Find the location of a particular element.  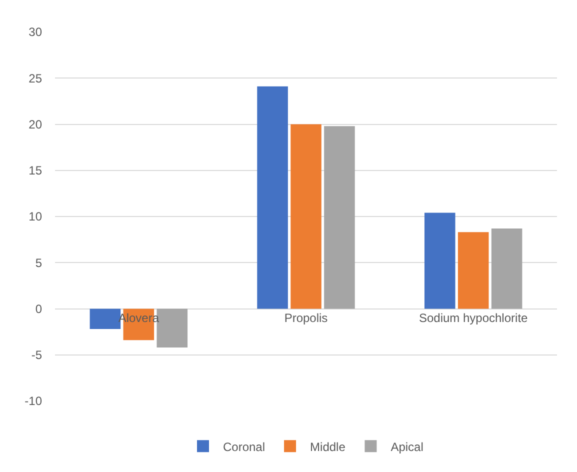

x-tick-label: Propolis is located at coordinates (306, 317).